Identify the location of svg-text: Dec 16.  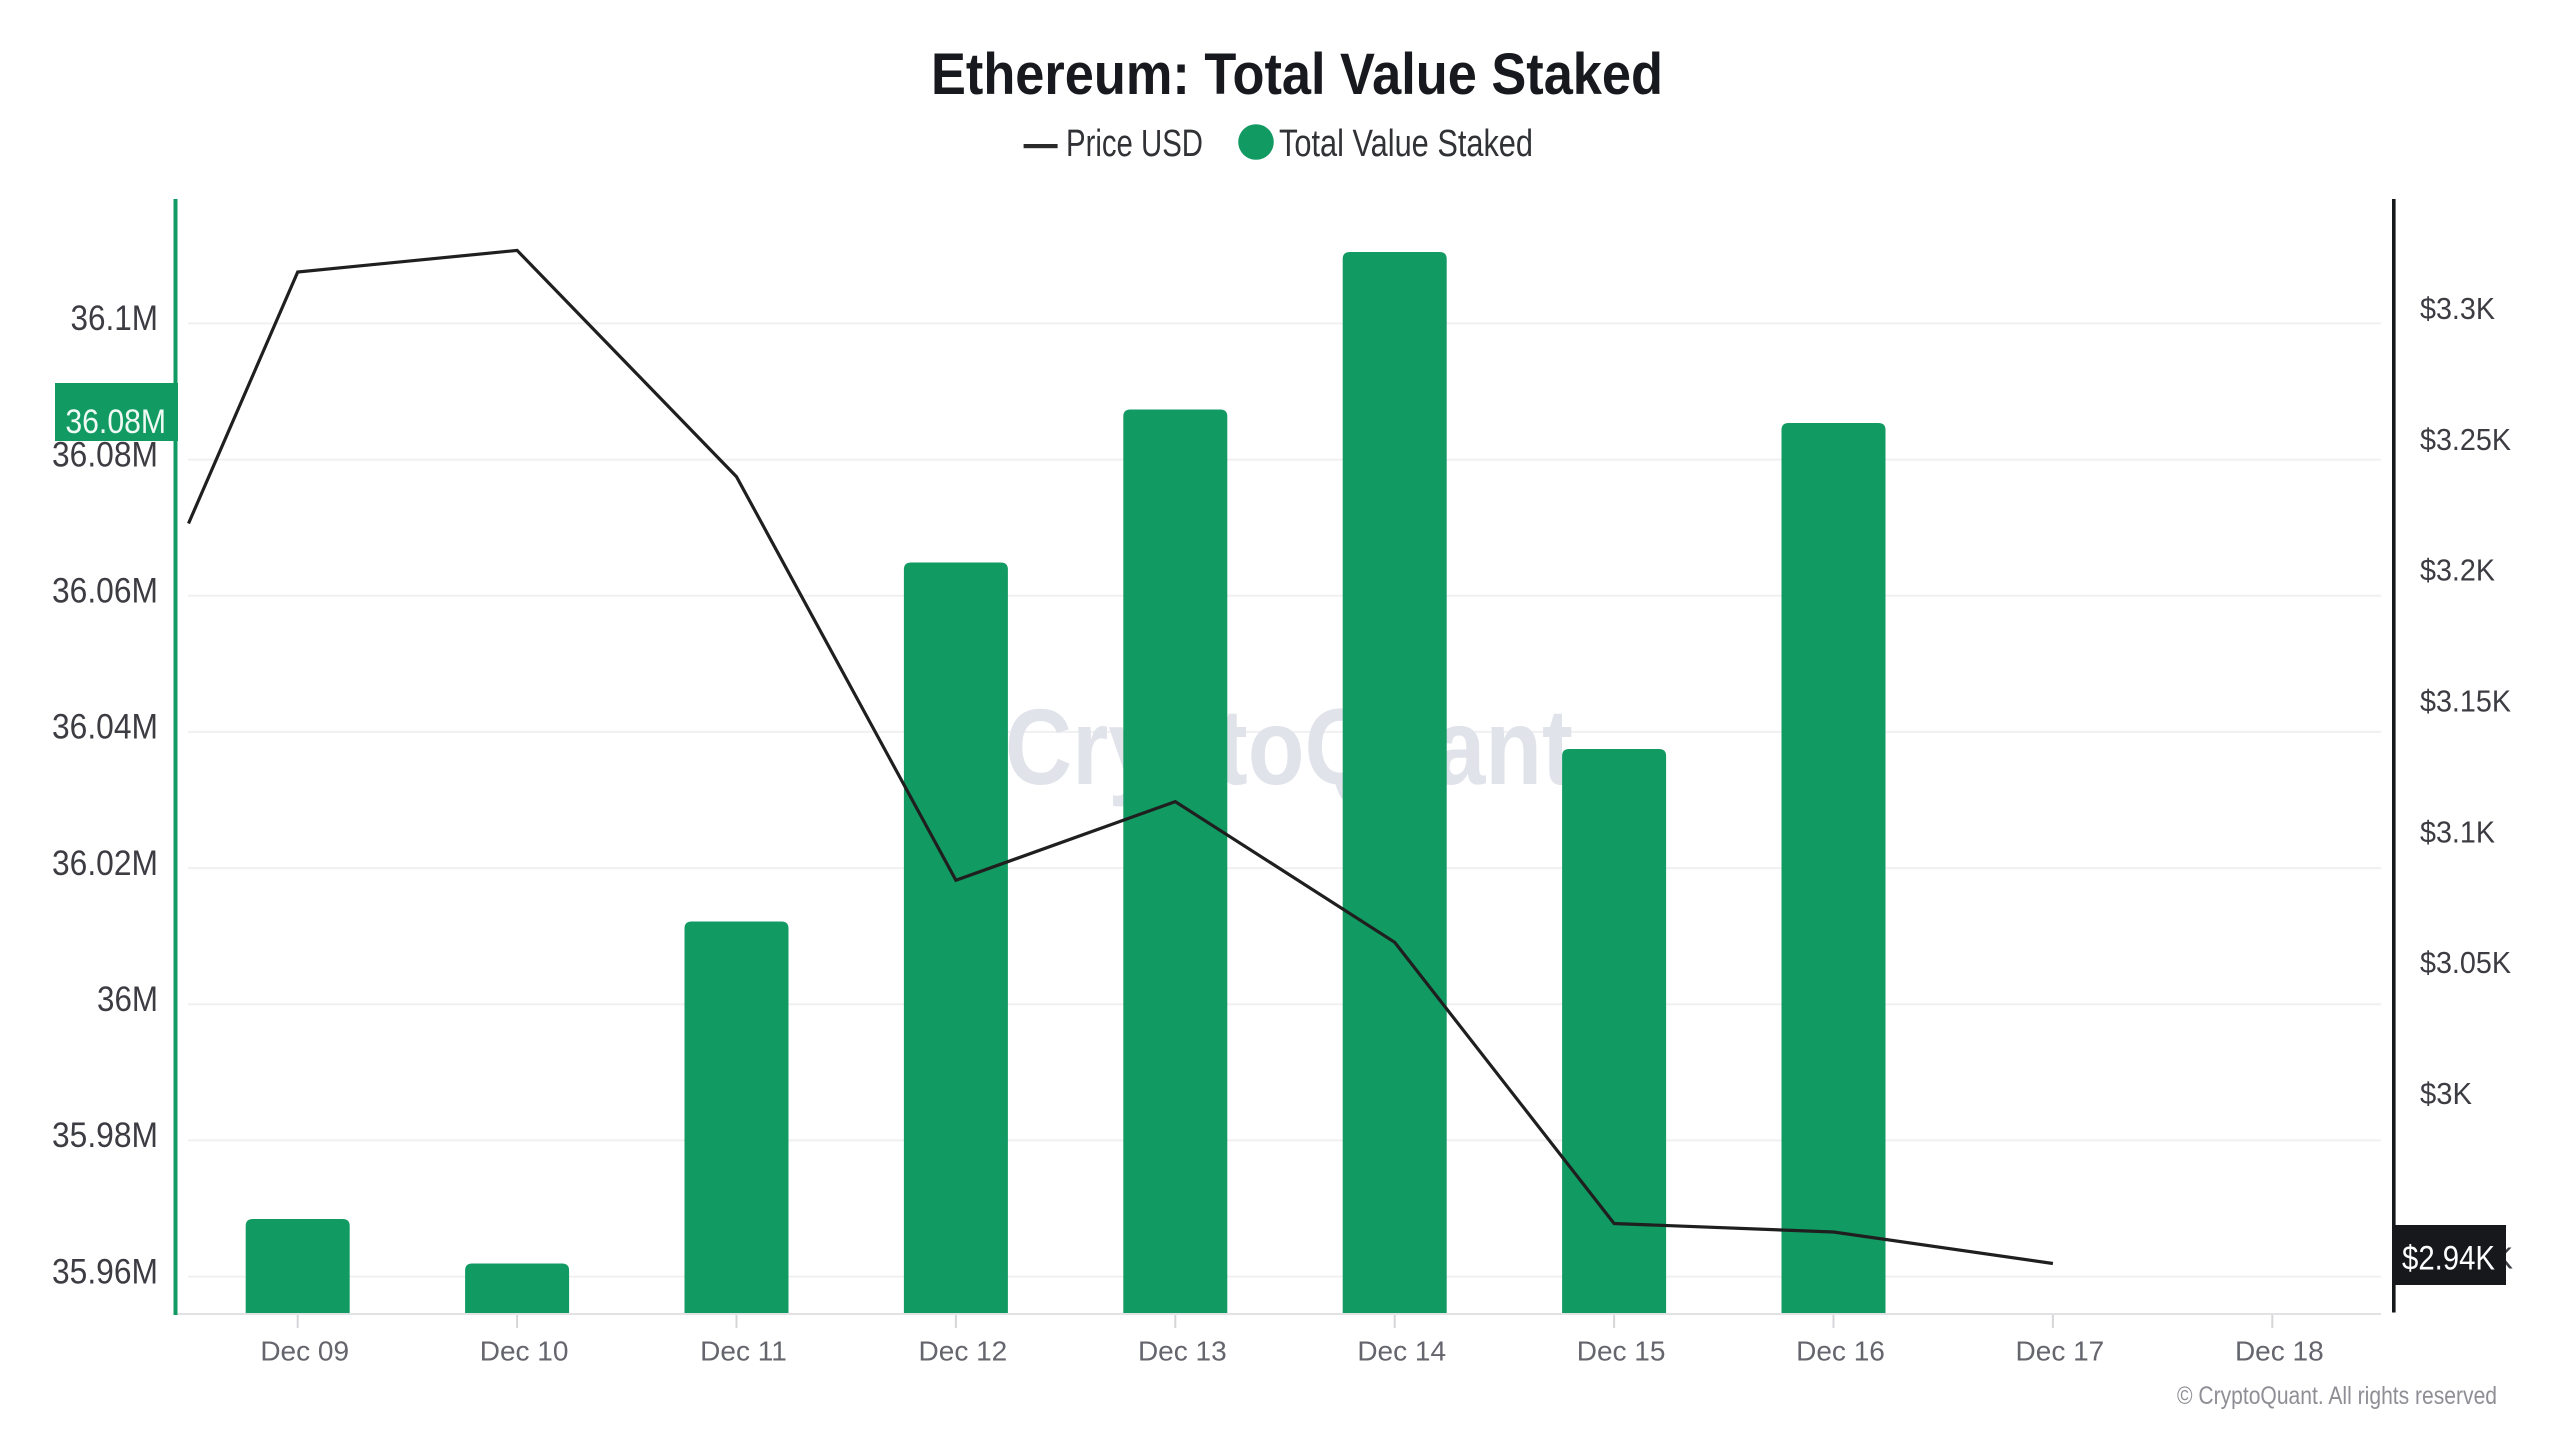
(1840, 1351).